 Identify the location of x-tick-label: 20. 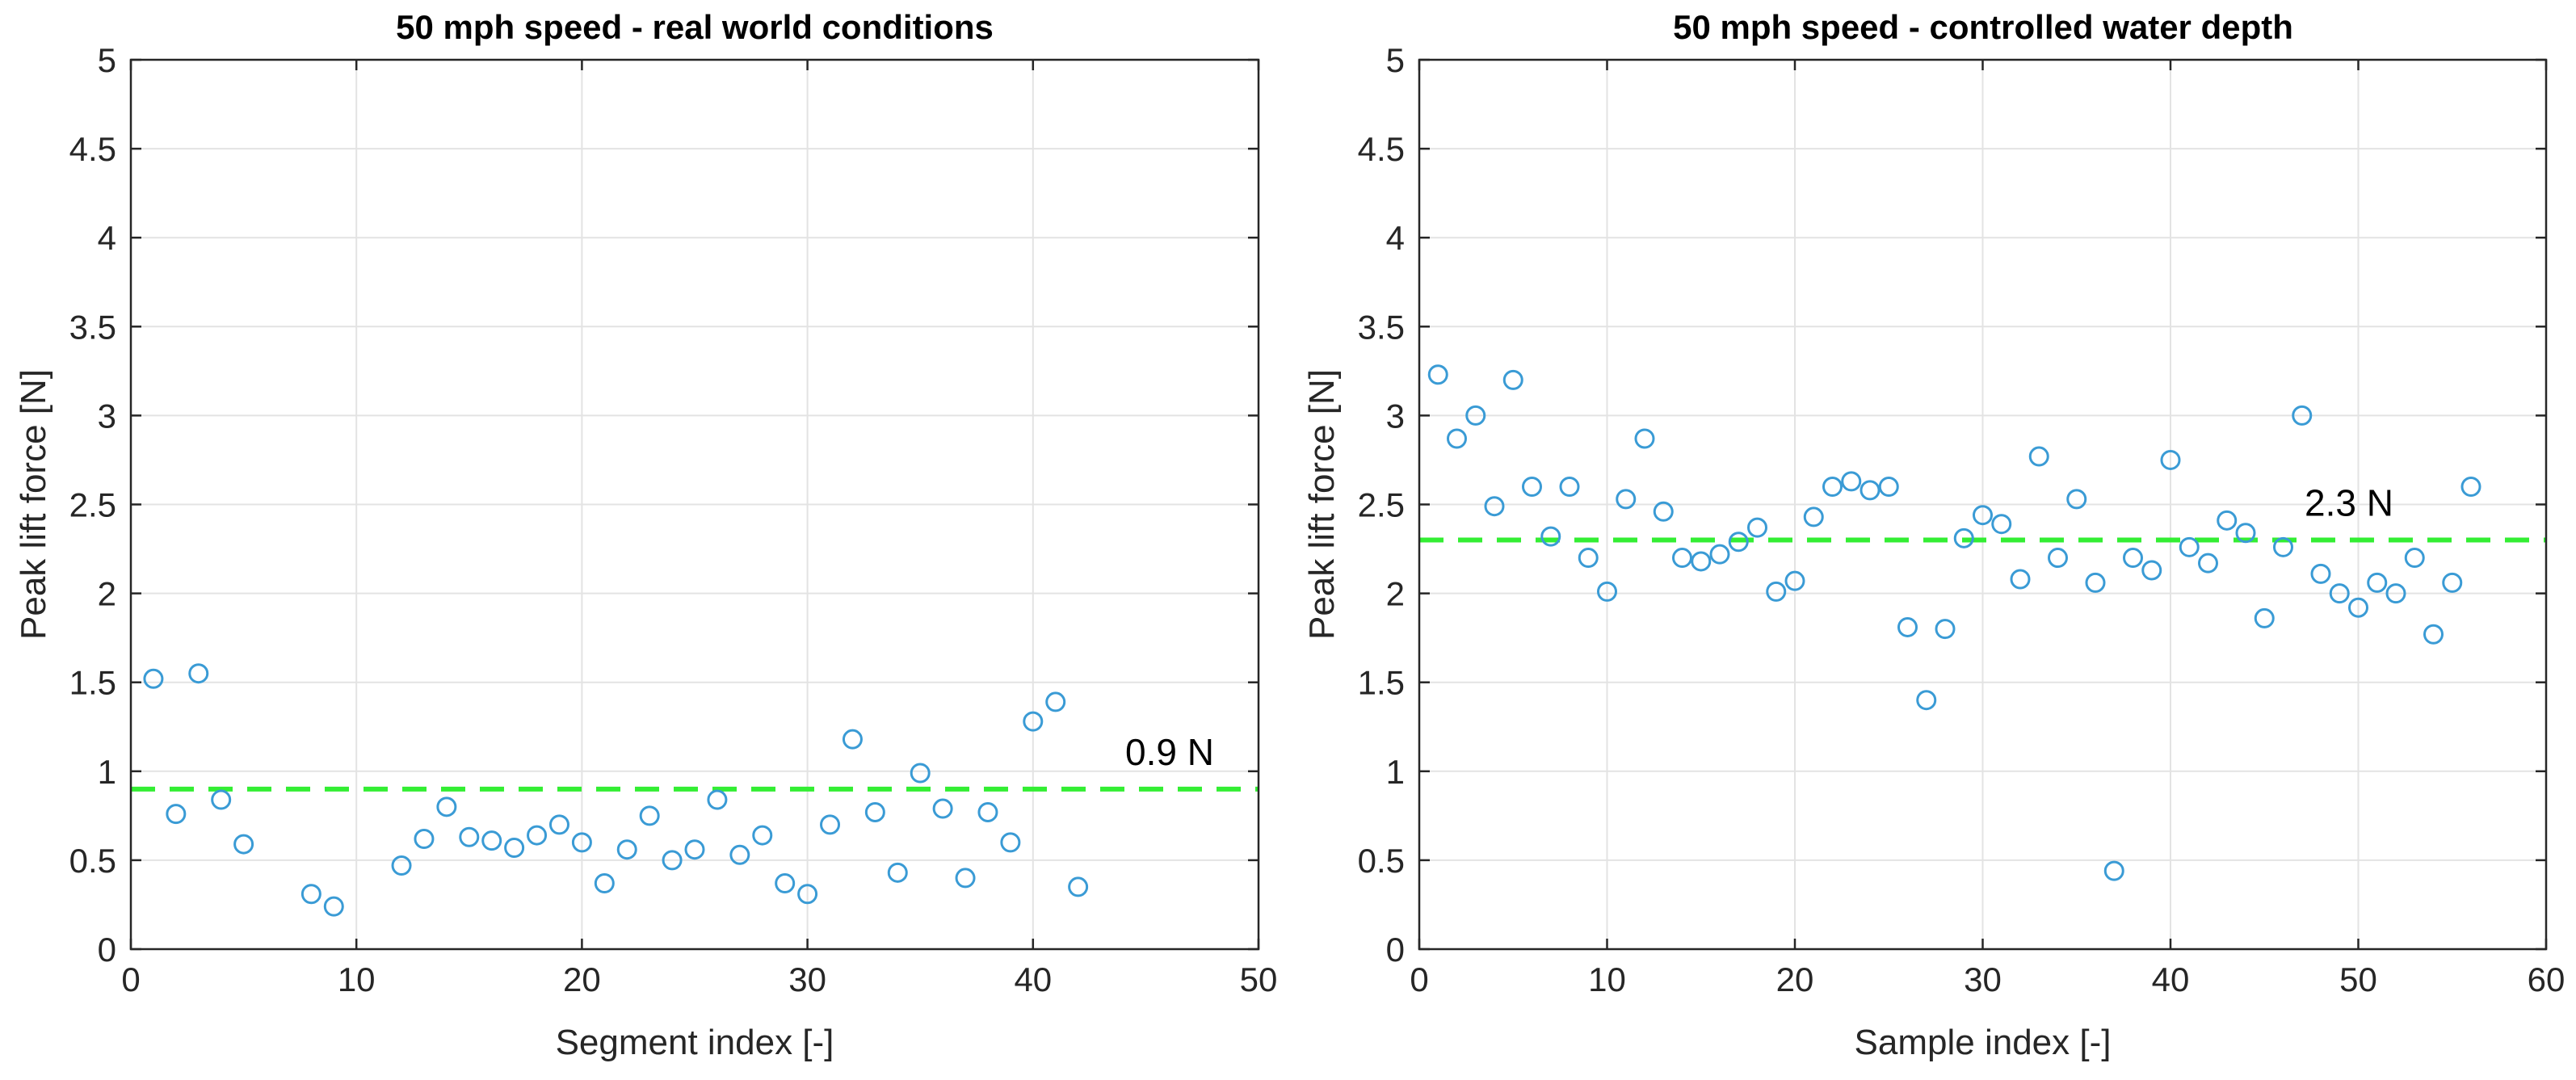
(1795, 979).